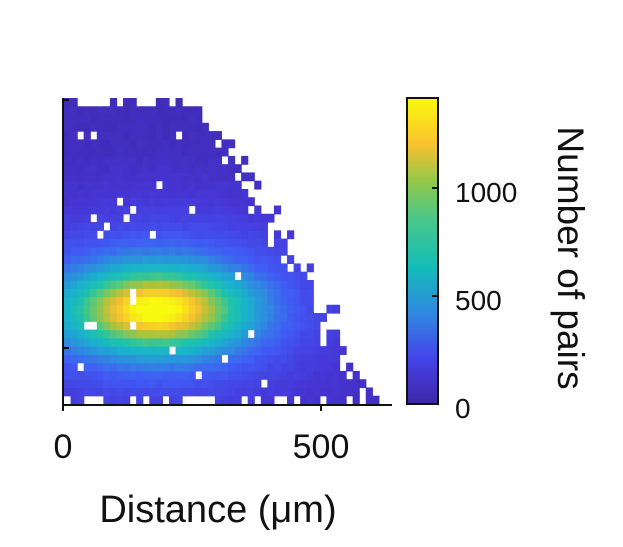 The height and width of the screenshot is (547, 623). Describe the element at coordinates (422, 251) in the screenshot. I see `colorbar-gradient` at that location.